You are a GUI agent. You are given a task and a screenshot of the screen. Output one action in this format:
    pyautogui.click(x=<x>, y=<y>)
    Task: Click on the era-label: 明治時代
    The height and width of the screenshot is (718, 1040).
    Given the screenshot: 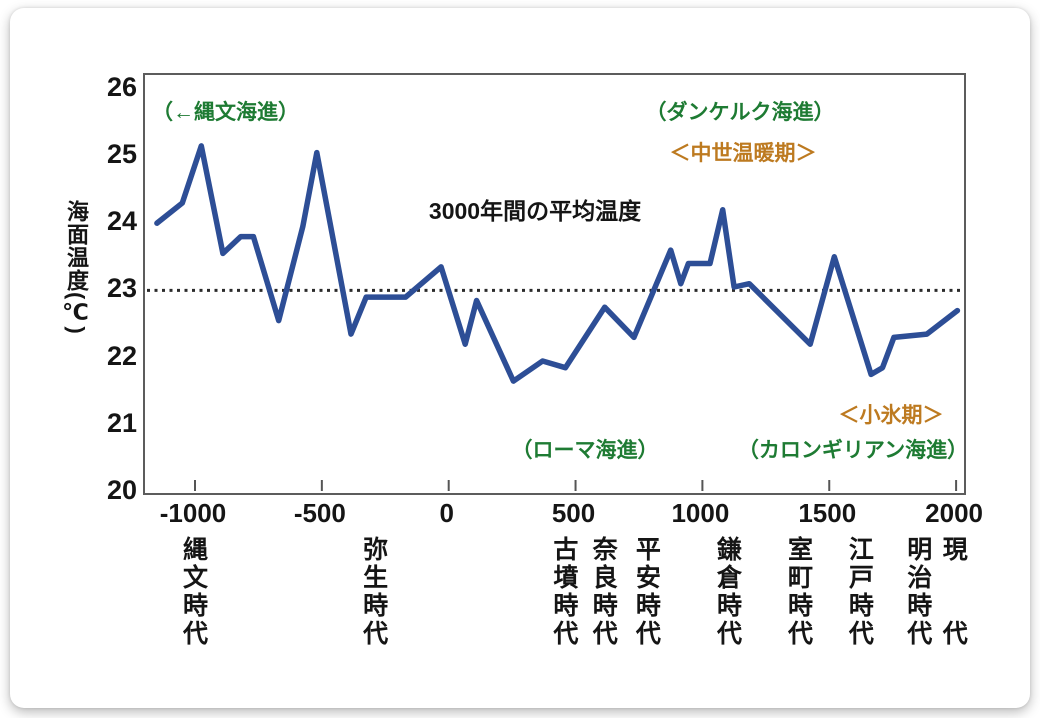 What is the action you would take?
    pyautogui.click(x=917, y=592)
    